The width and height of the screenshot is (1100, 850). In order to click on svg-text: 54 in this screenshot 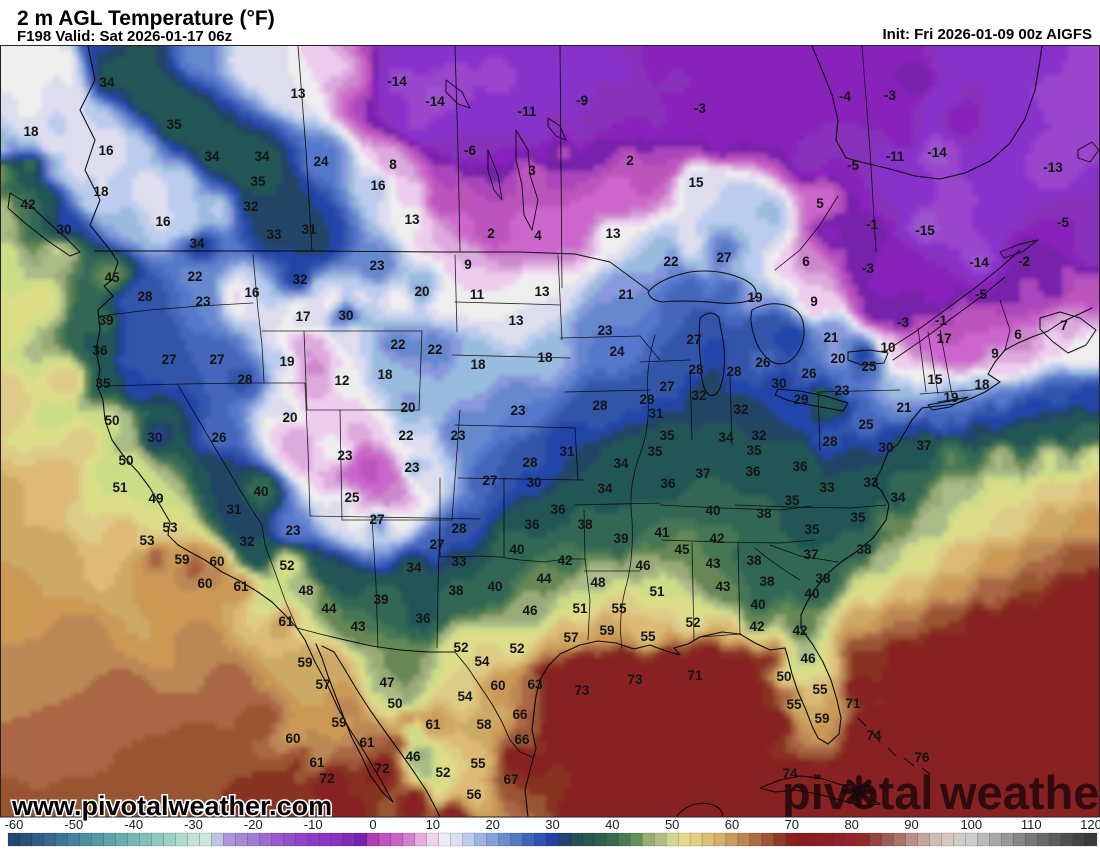, I will do `click(465, 696)`.